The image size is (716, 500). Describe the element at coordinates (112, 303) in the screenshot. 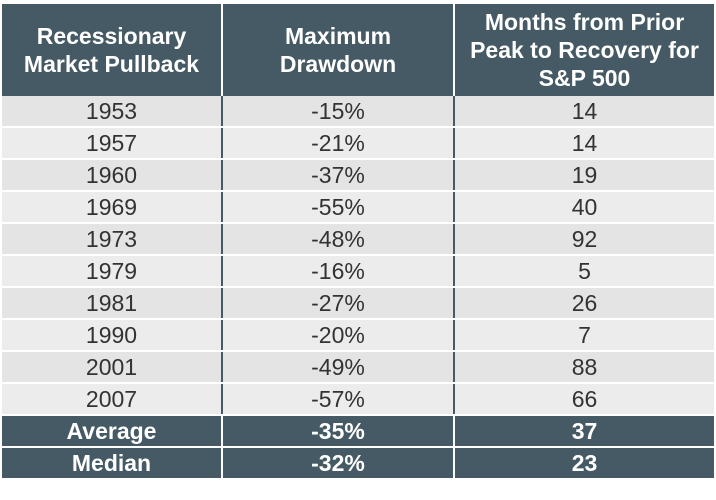

I see `pullback-year-cell: 1981` at that location.